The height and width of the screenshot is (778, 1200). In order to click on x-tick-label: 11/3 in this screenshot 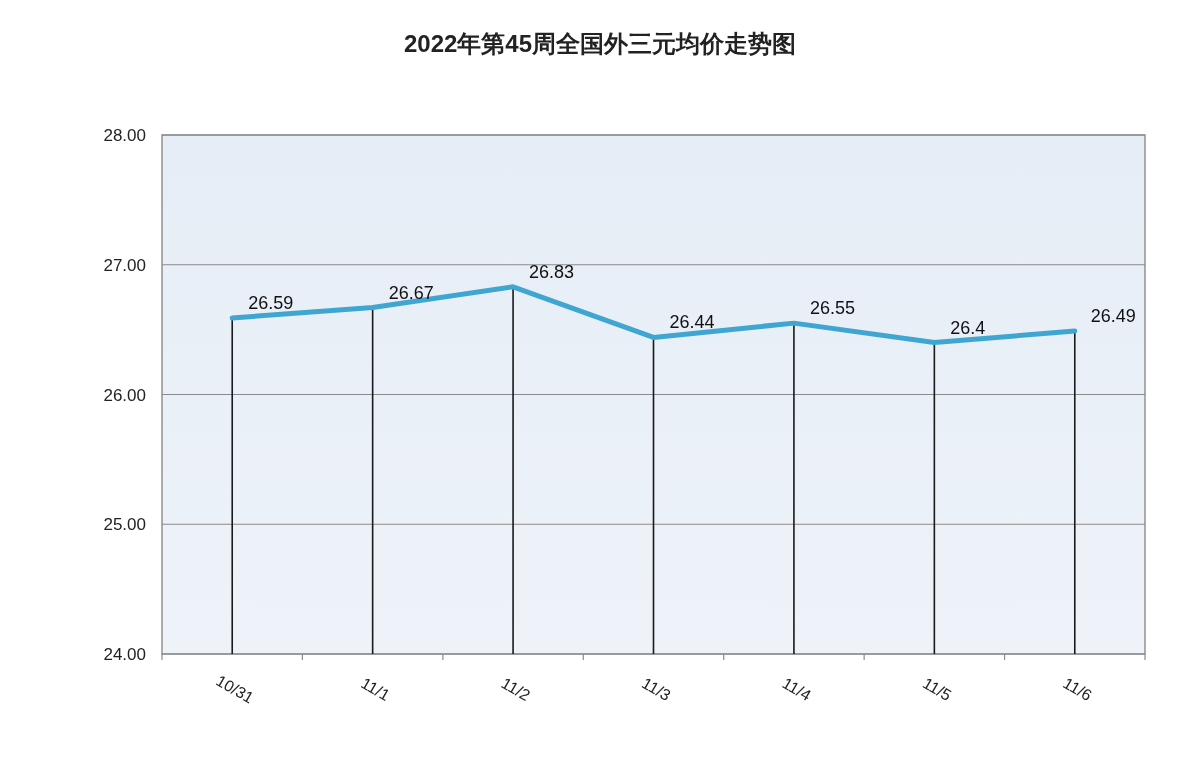, I will do `click(656, 689)`.